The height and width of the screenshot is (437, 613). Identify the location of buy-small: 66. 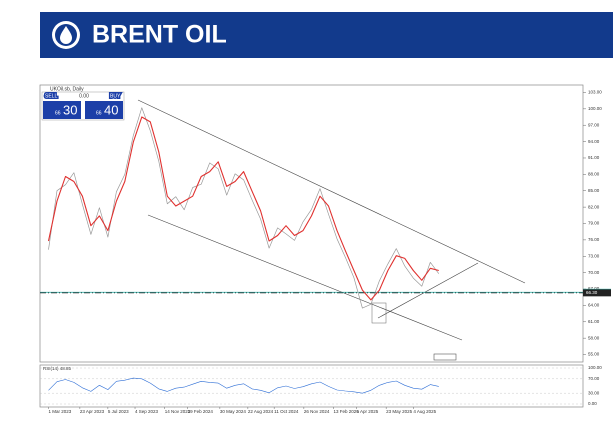
(99, 113).